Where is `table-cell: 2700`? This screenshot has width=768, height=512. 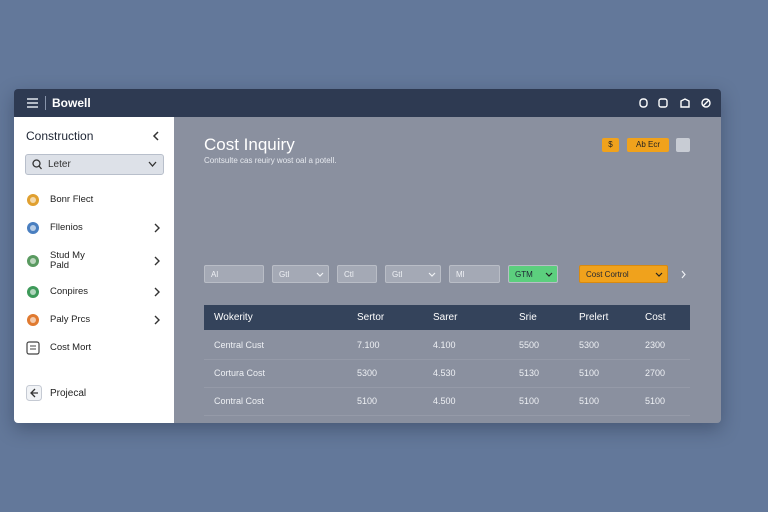
table-cell: 2700 is located at coordinates (655, 373).